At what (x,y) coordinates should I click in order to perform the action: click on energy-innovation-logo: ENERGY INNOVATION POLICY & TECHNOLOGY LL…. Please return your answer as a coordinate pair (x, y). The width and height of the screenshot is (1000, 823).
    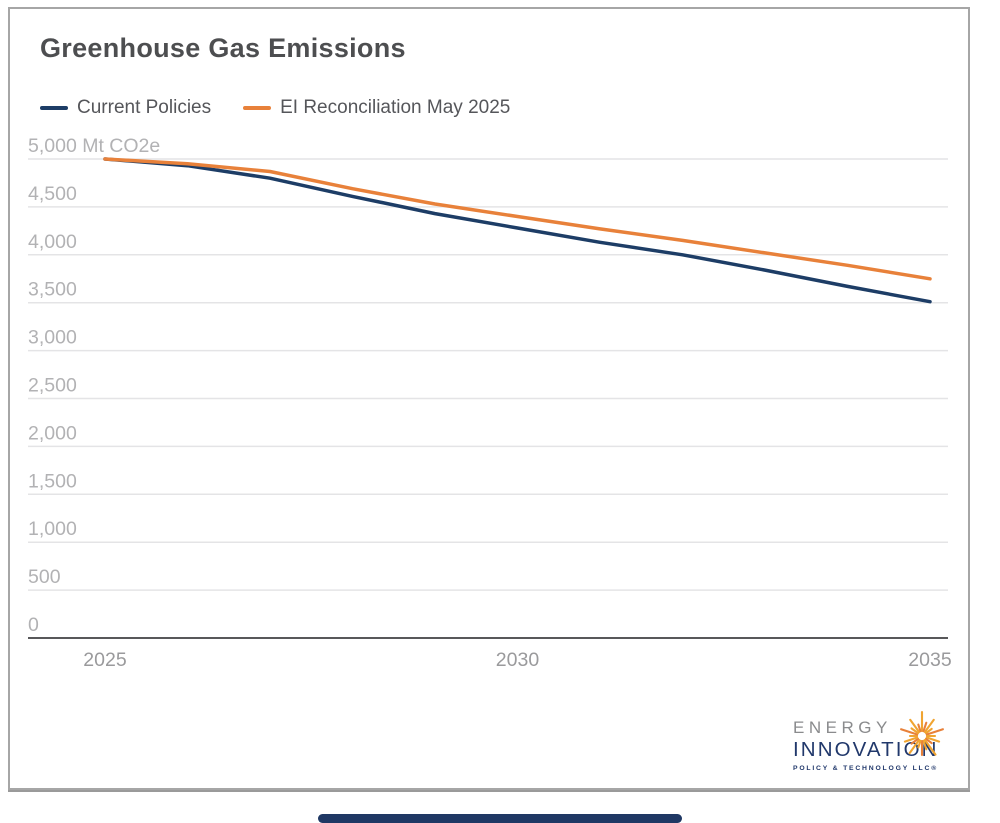
    Looking at the image, I should click on (893, 745).